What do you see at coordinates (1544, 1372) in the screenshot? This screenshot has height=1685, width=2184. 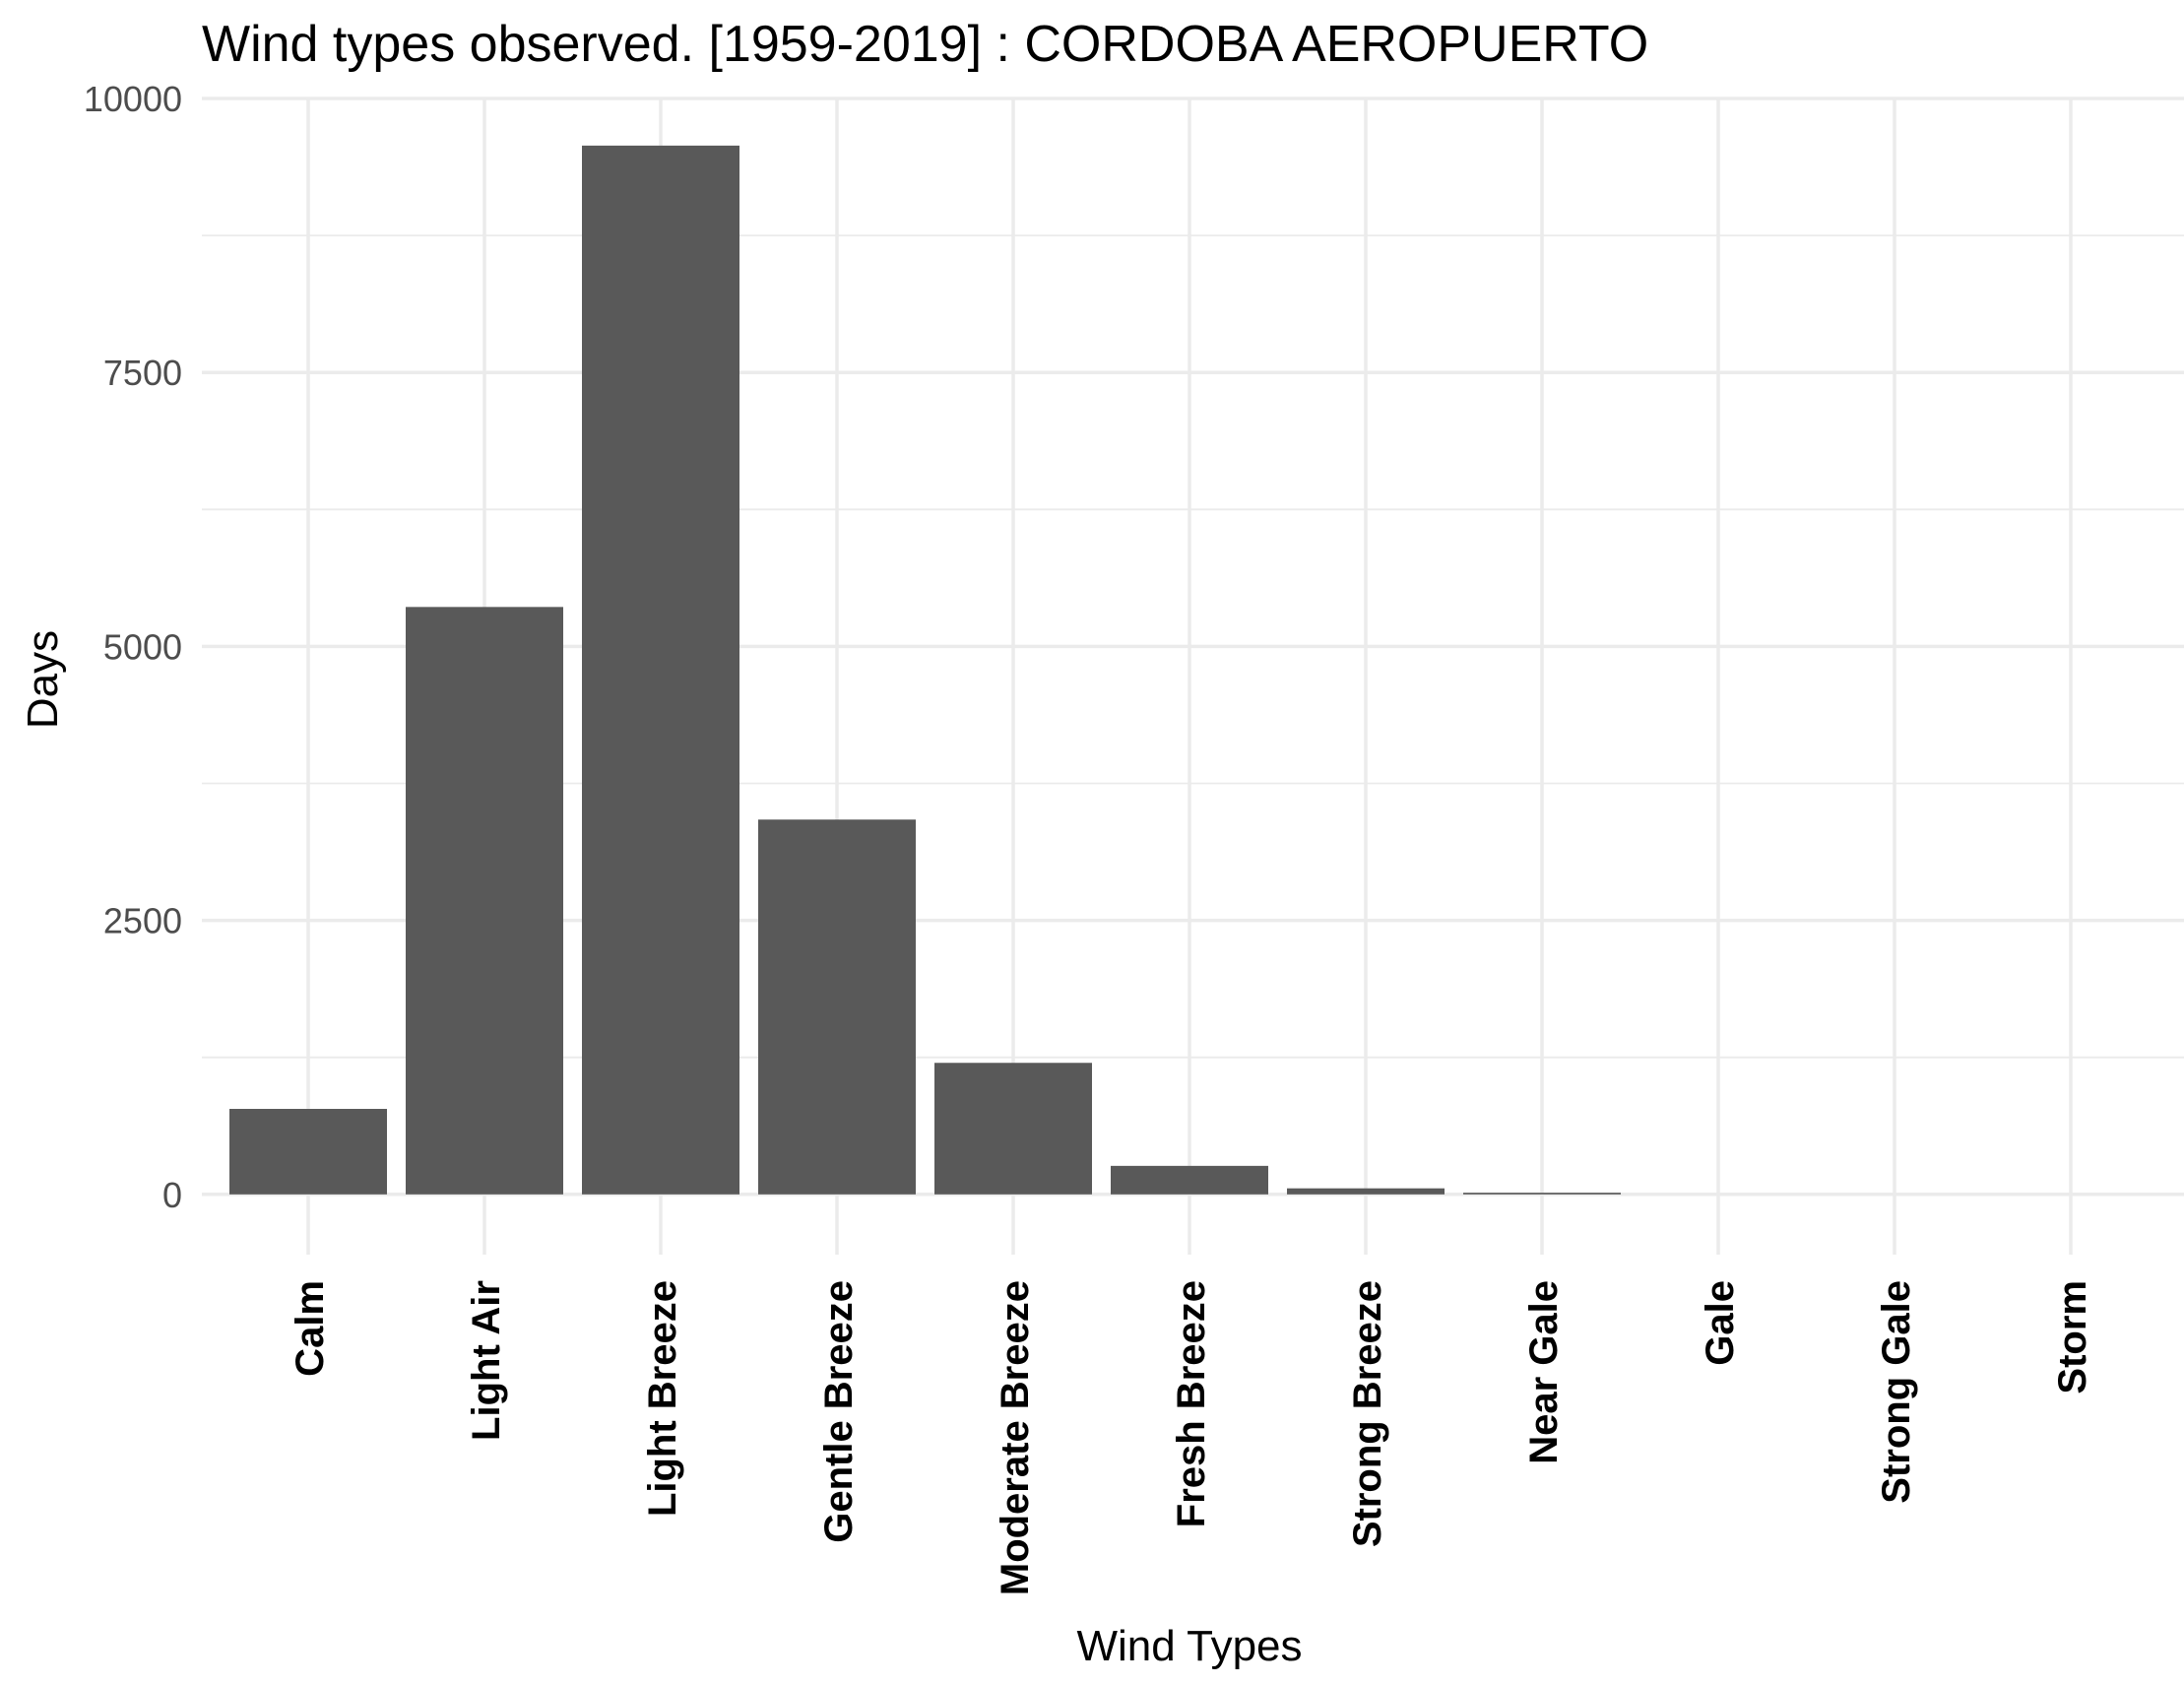 I see `x-tick-label: Near Gale` at bounding box center [1544, 1372].